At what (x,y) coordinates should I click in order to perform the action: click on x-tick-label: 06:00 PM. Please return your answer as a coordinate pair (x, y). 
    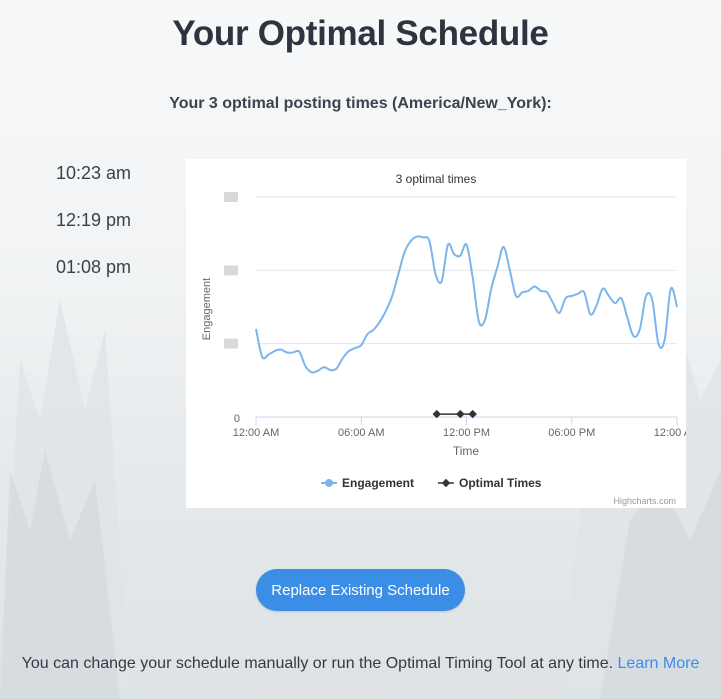
    Looking at the image, I should click on (571, 433).